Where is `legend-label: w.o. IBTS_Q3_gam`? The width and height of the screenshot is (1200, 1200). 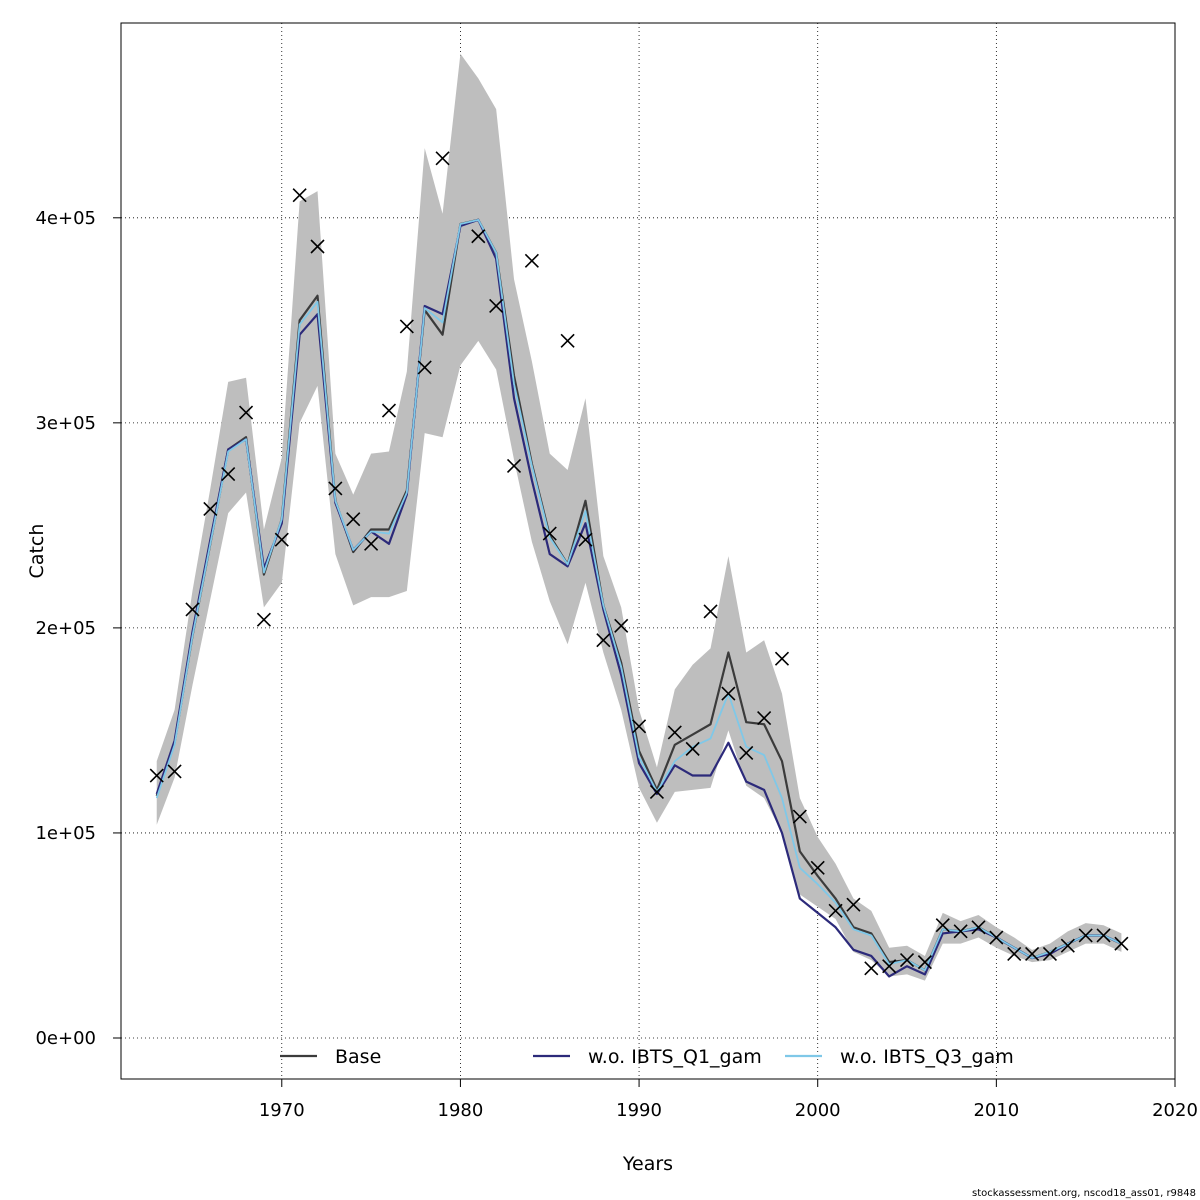
legend-label: w.o. IBTS_Q3_gam is located at coordinates (927, 1057).